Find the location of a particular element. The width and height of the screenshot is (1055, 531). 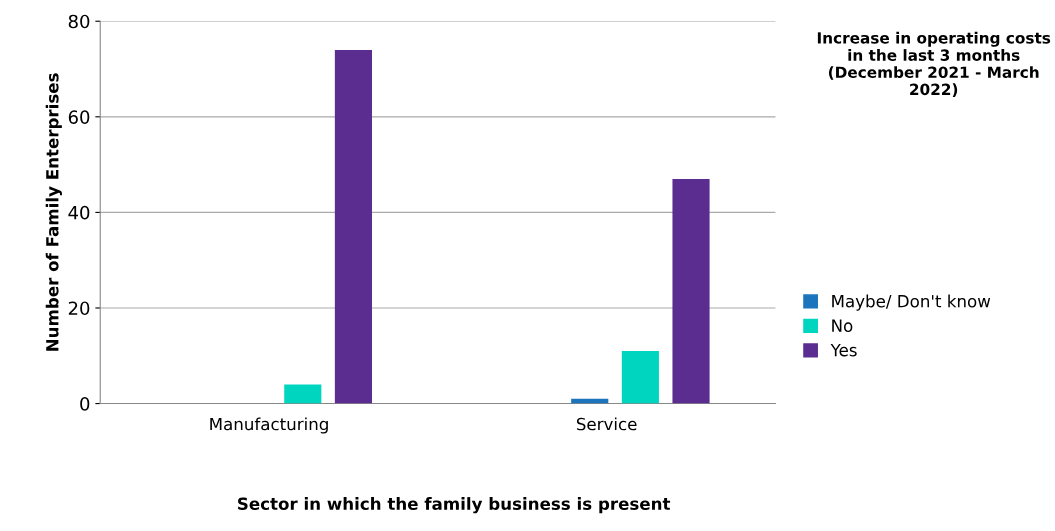

x-tick-label: Service is located at coordinates (606, 424).